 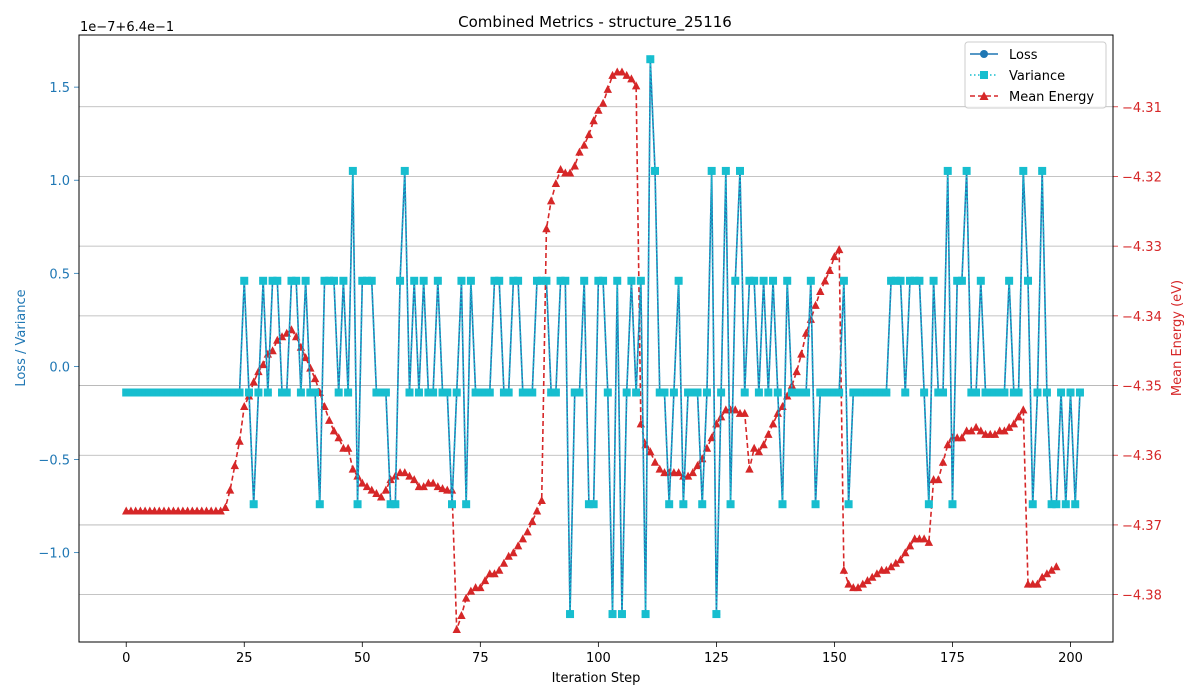 I want to click on y-left-tick-label: 1.0, so click(x=59, y=181).